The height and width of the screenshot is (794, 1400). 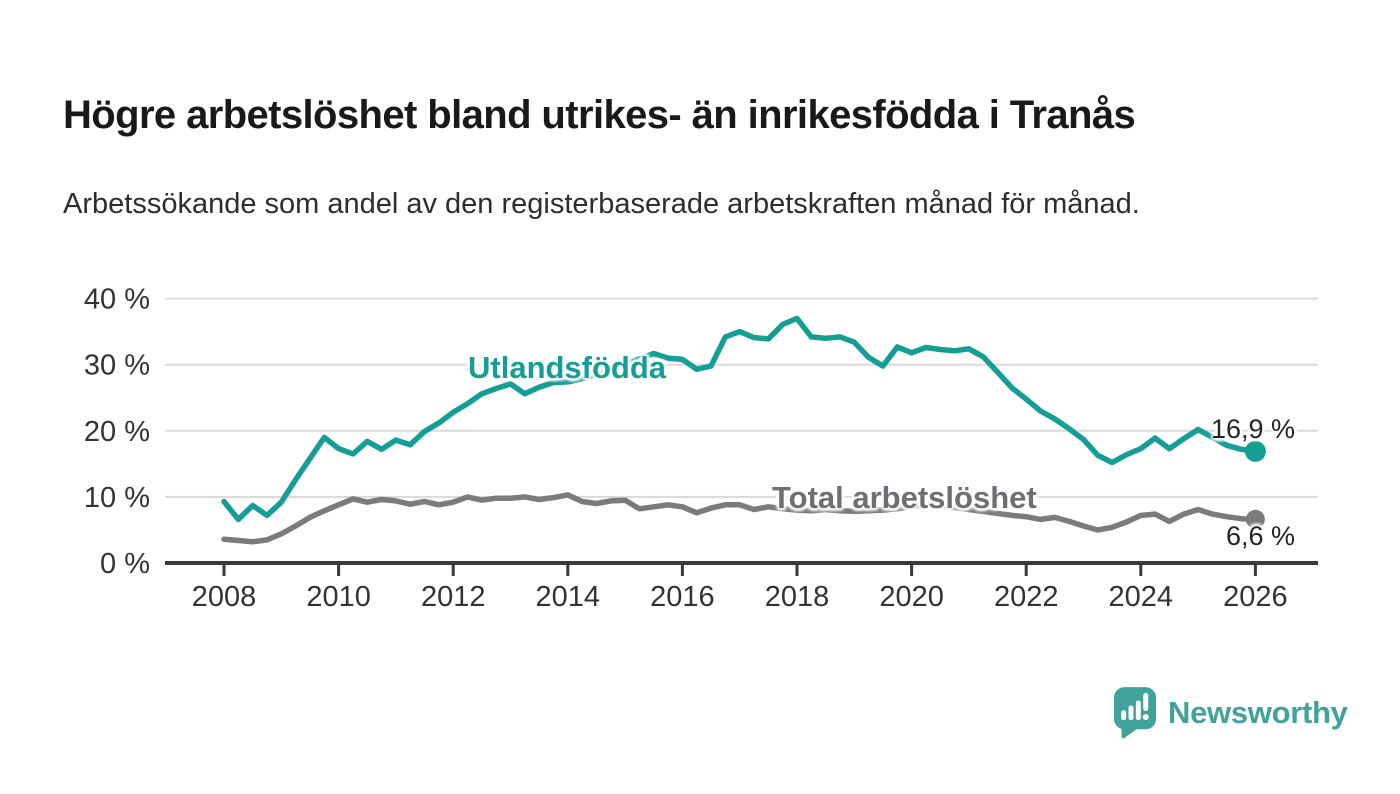 I want to click on newsworthy-logo: Newsworthy, so click(x=1230, y=713).